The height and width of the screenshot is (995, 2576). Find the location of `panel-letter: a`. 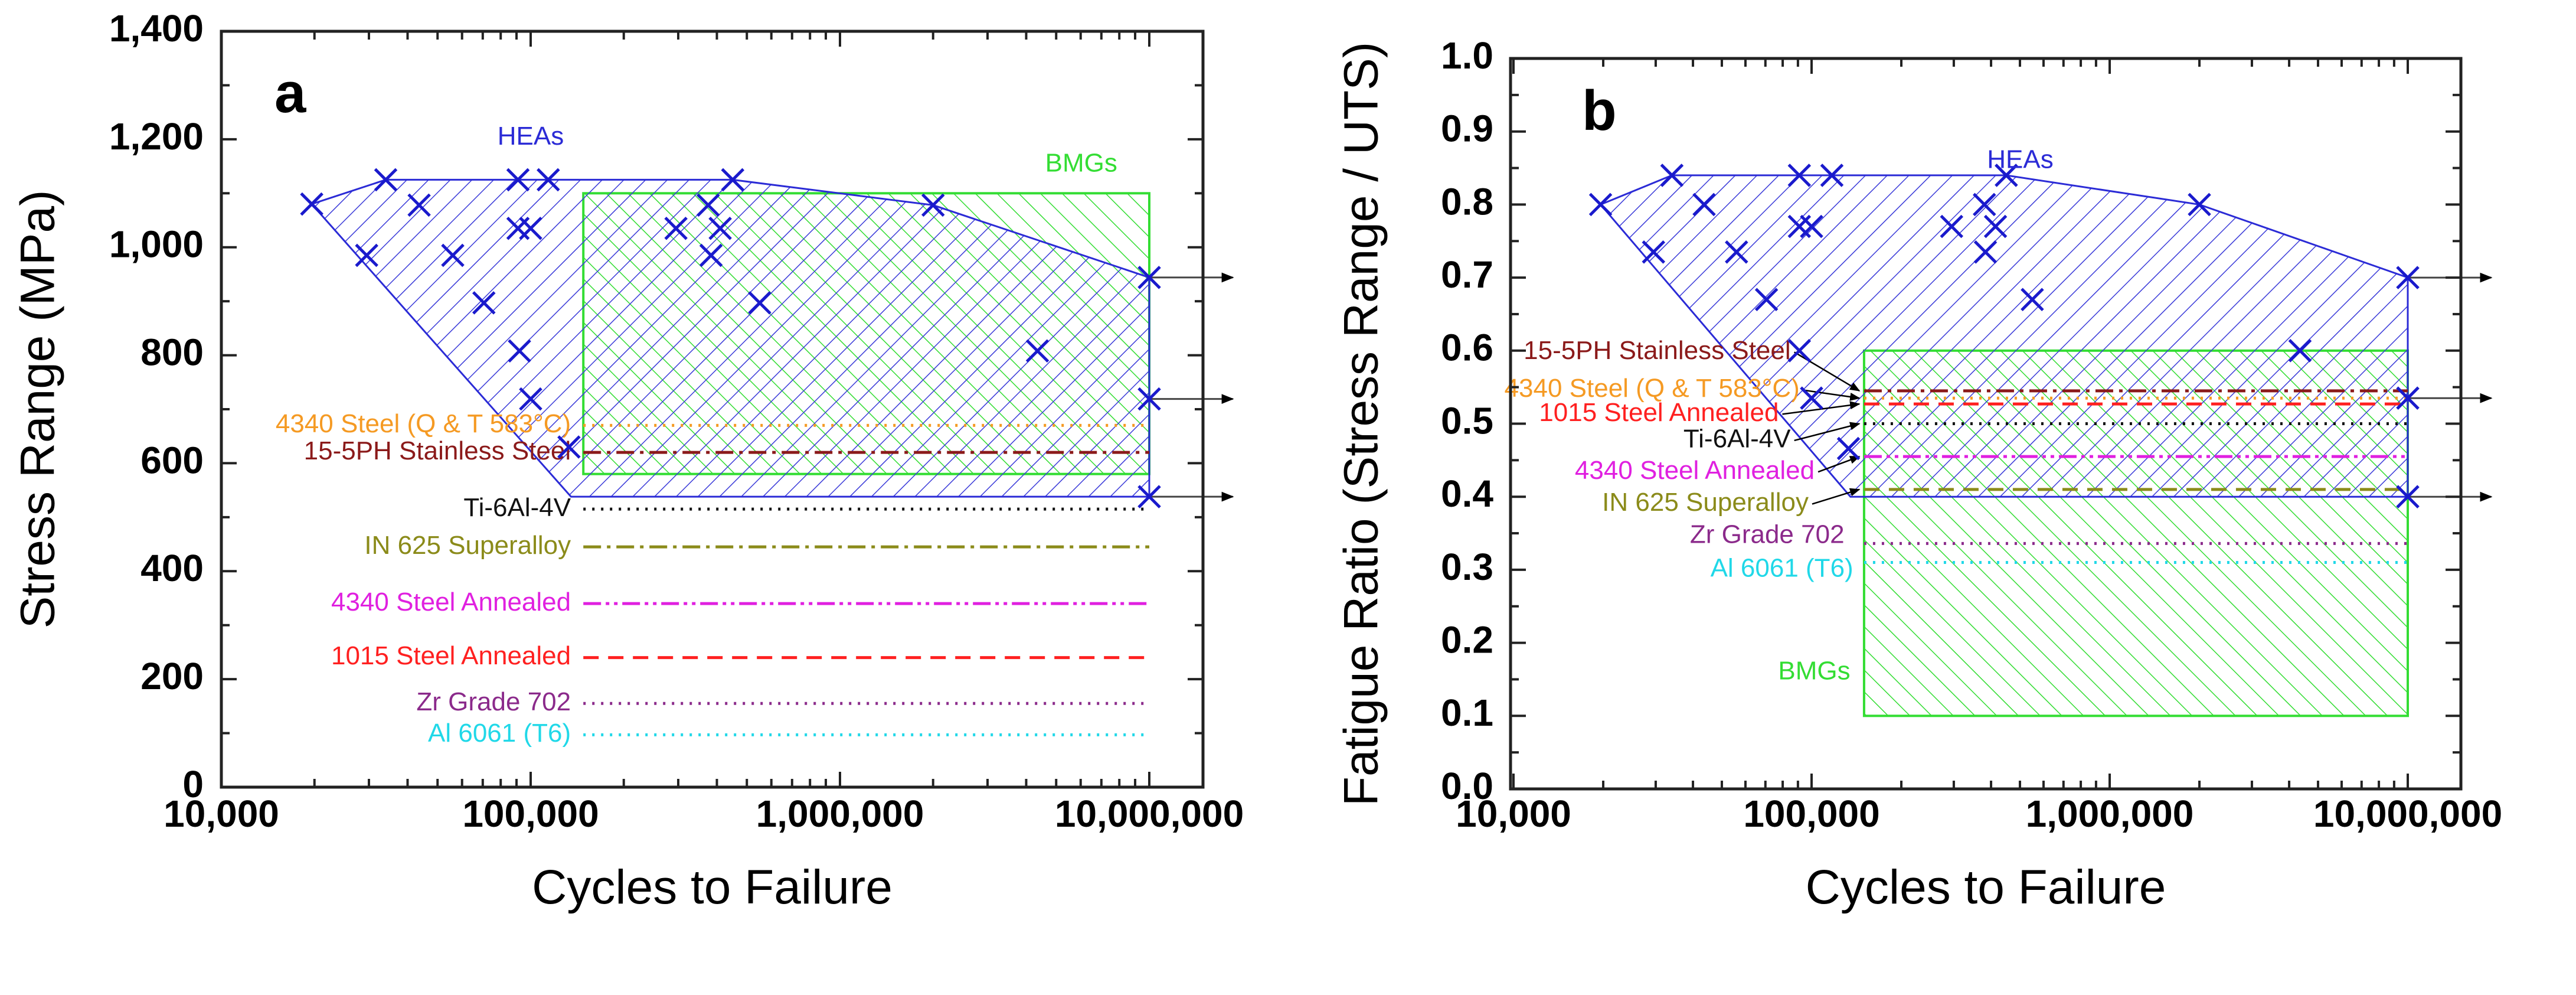

panel-letter: a is located at coordinates (290, 93).